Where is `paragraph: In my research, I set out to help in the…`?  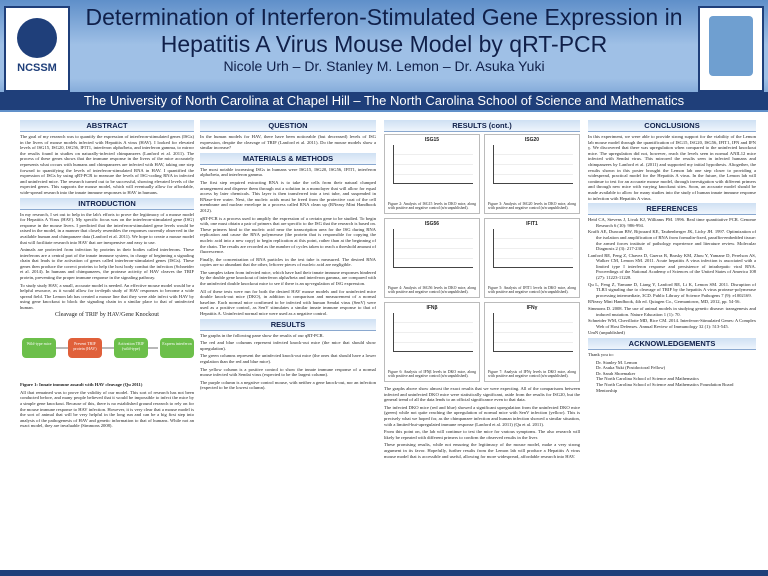 paragraph: In my research, I set out to help in the… is located at coordinates (107, 228).